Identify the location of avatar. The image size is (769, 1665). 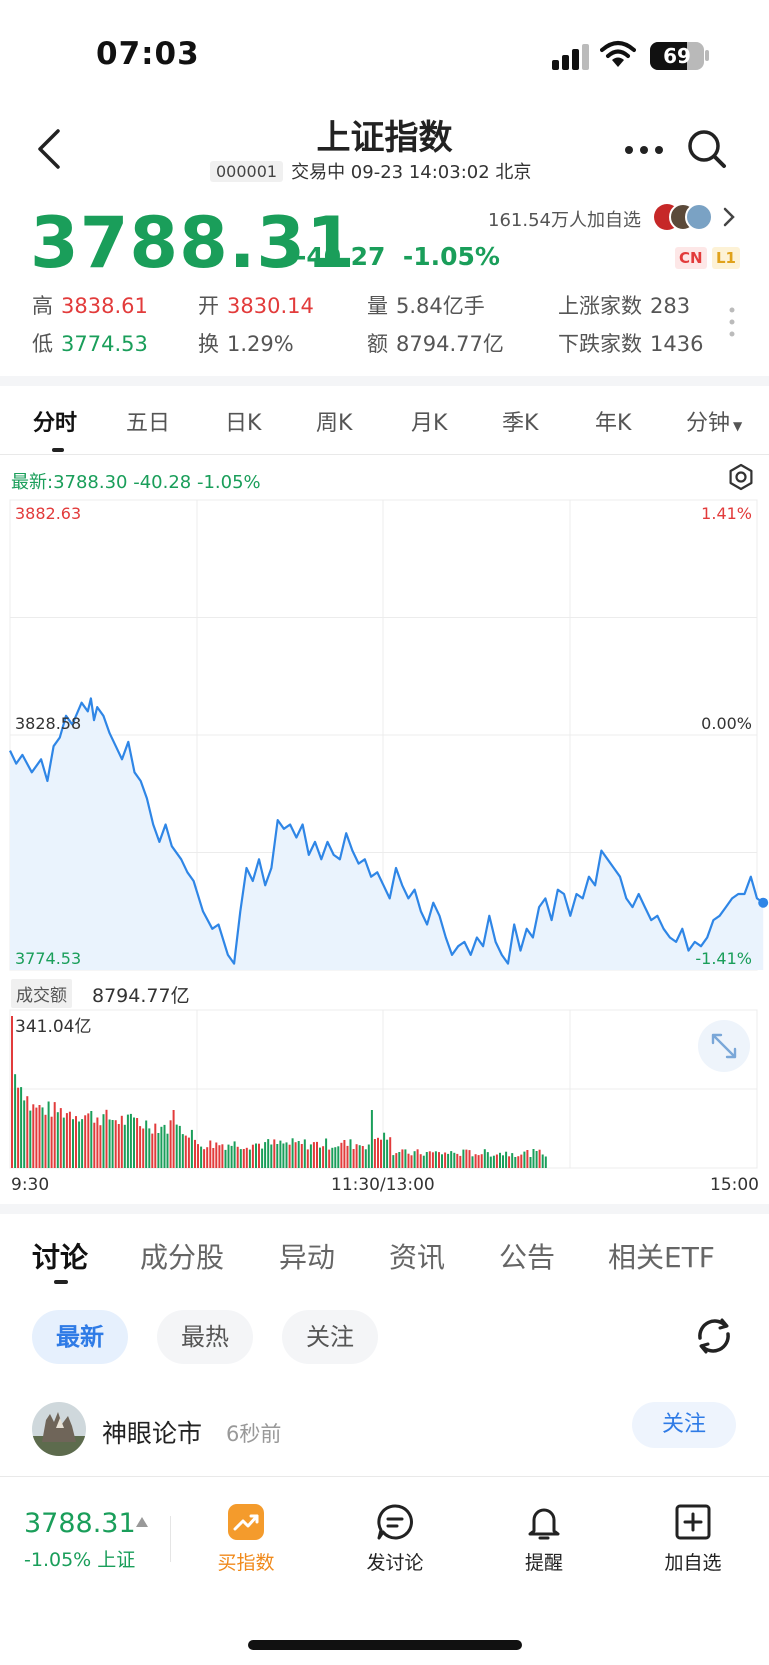
(59, 1429).